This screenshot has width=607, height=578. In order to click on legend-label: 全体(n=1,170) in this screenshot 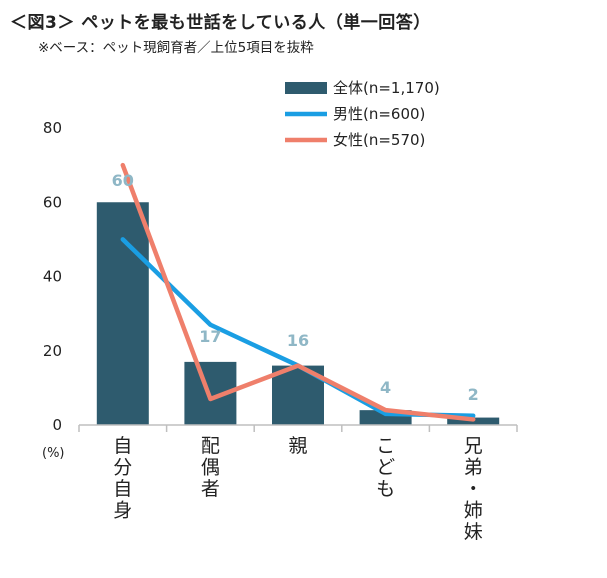, I will do `click(386, 88)`.